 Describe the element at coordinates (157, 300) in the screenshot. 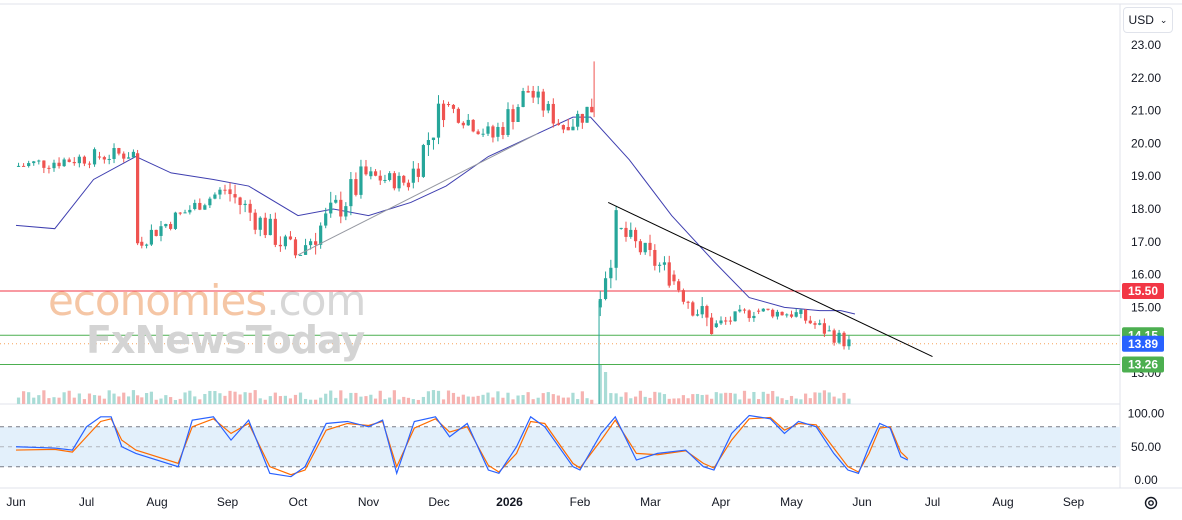

I see `watermark-brand-part1: economies` at that location.